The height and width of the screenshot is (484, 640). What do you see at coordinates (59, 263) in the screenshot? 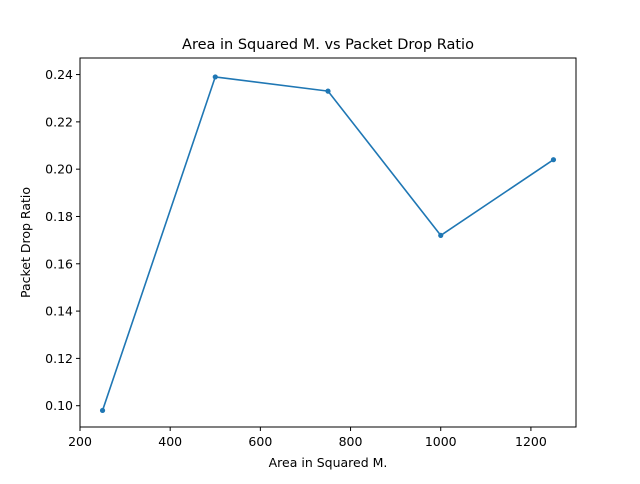
I see `y-tick-label: 0.16` at bounding box center [59, 263].